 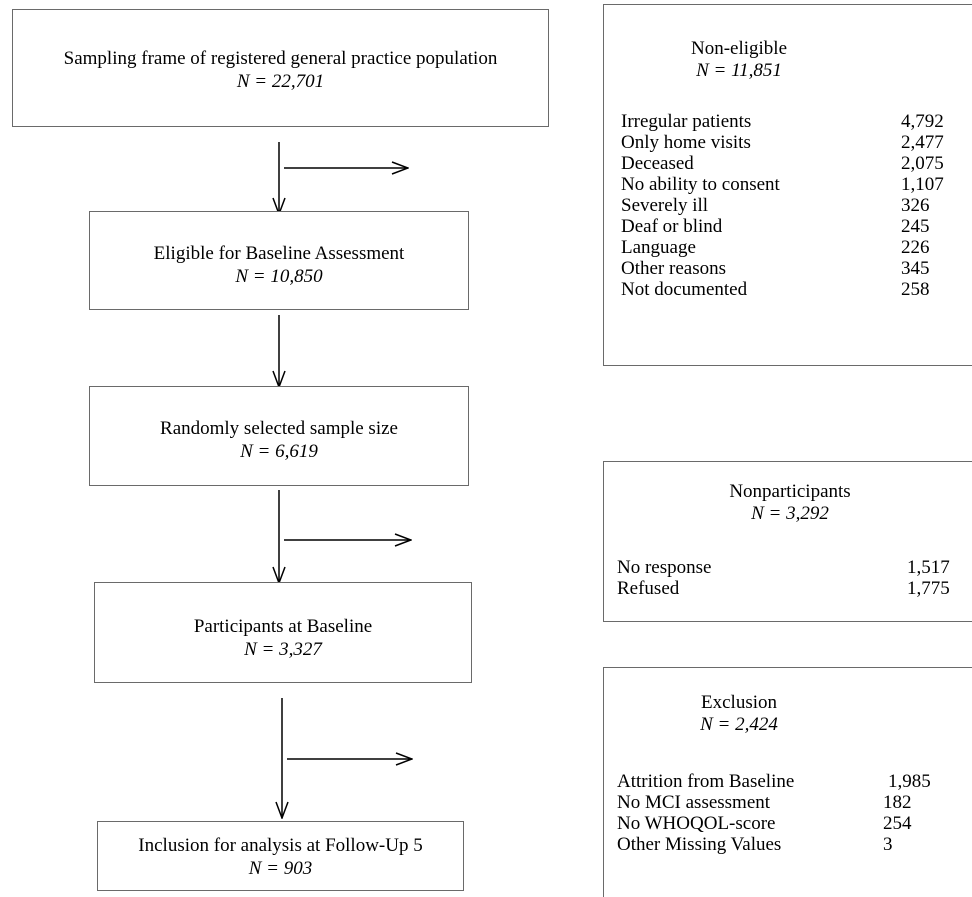 I want to click on list-item: Deceased 2,075, so click(x=796, y=163).